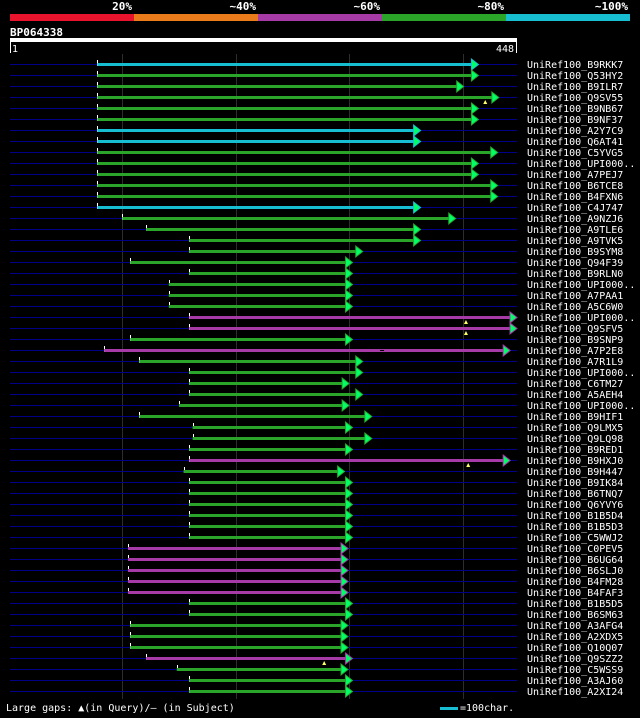 Image resolution: width=640 pixels, height=718 pixels. What do you see at coordinates (575, 340) in the screenshot?
I see `hit-label: UniRef100_B9SNP9` at bounding box center [575, 340].